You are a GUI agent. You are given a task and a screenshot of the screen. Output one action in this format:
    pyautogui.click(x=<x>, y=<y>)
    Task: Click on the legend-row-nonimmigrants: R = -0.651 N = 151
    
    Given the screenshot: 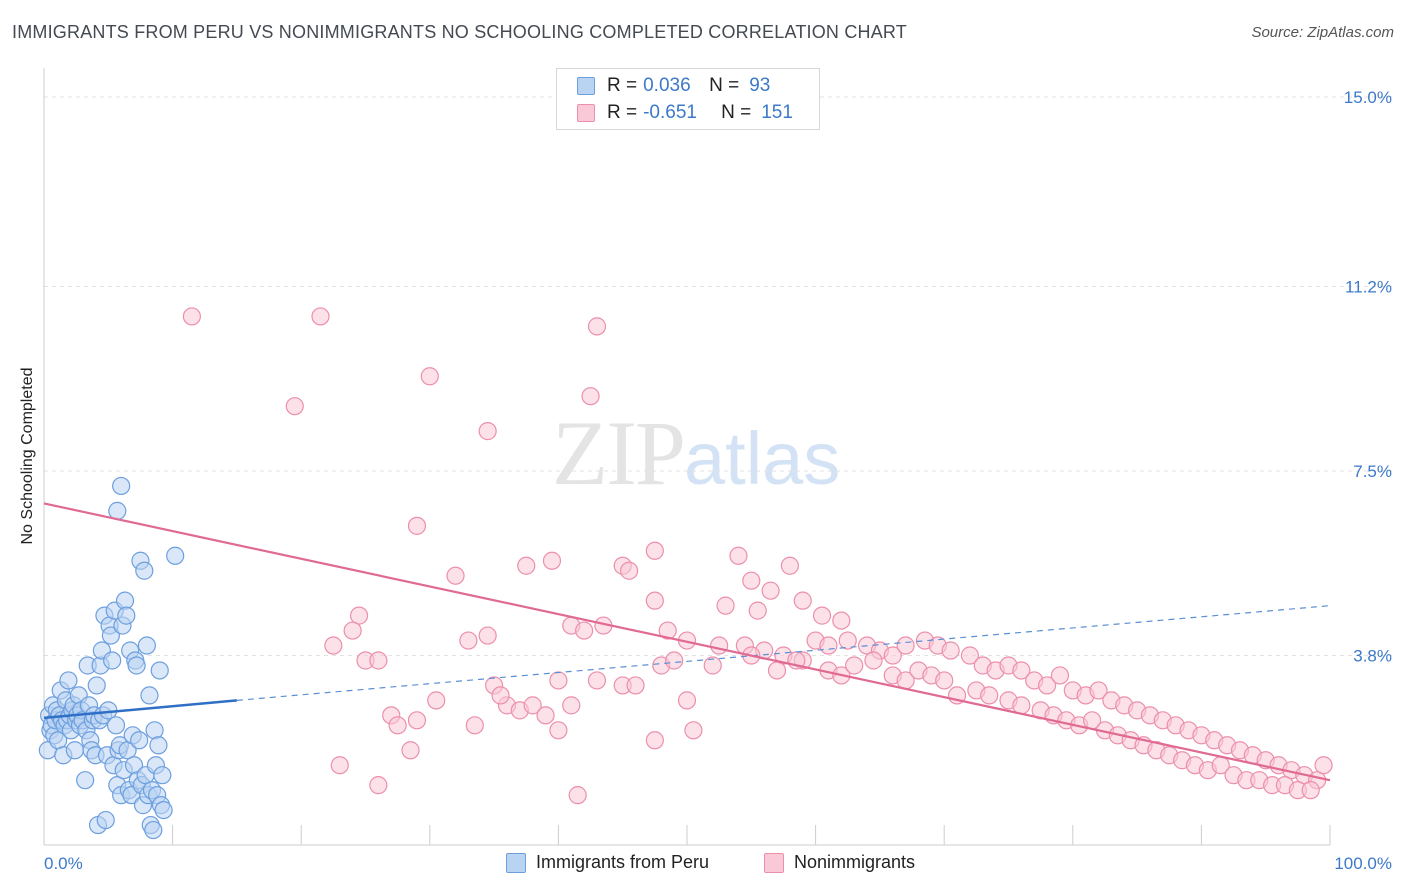 What is the action you would take?
    pyautogui.click(x=685, y=113)
    